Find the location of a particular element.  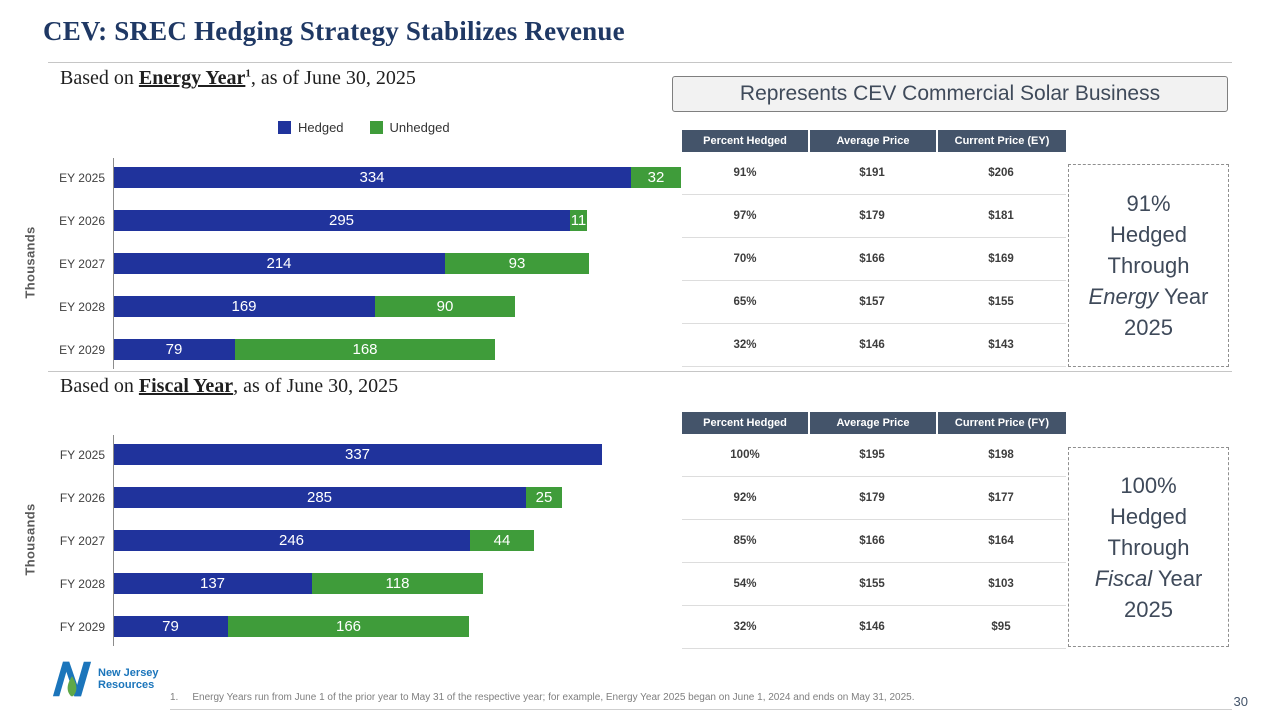

bar-row: FY 2027 246 44 is located at coordinates (325, 540).